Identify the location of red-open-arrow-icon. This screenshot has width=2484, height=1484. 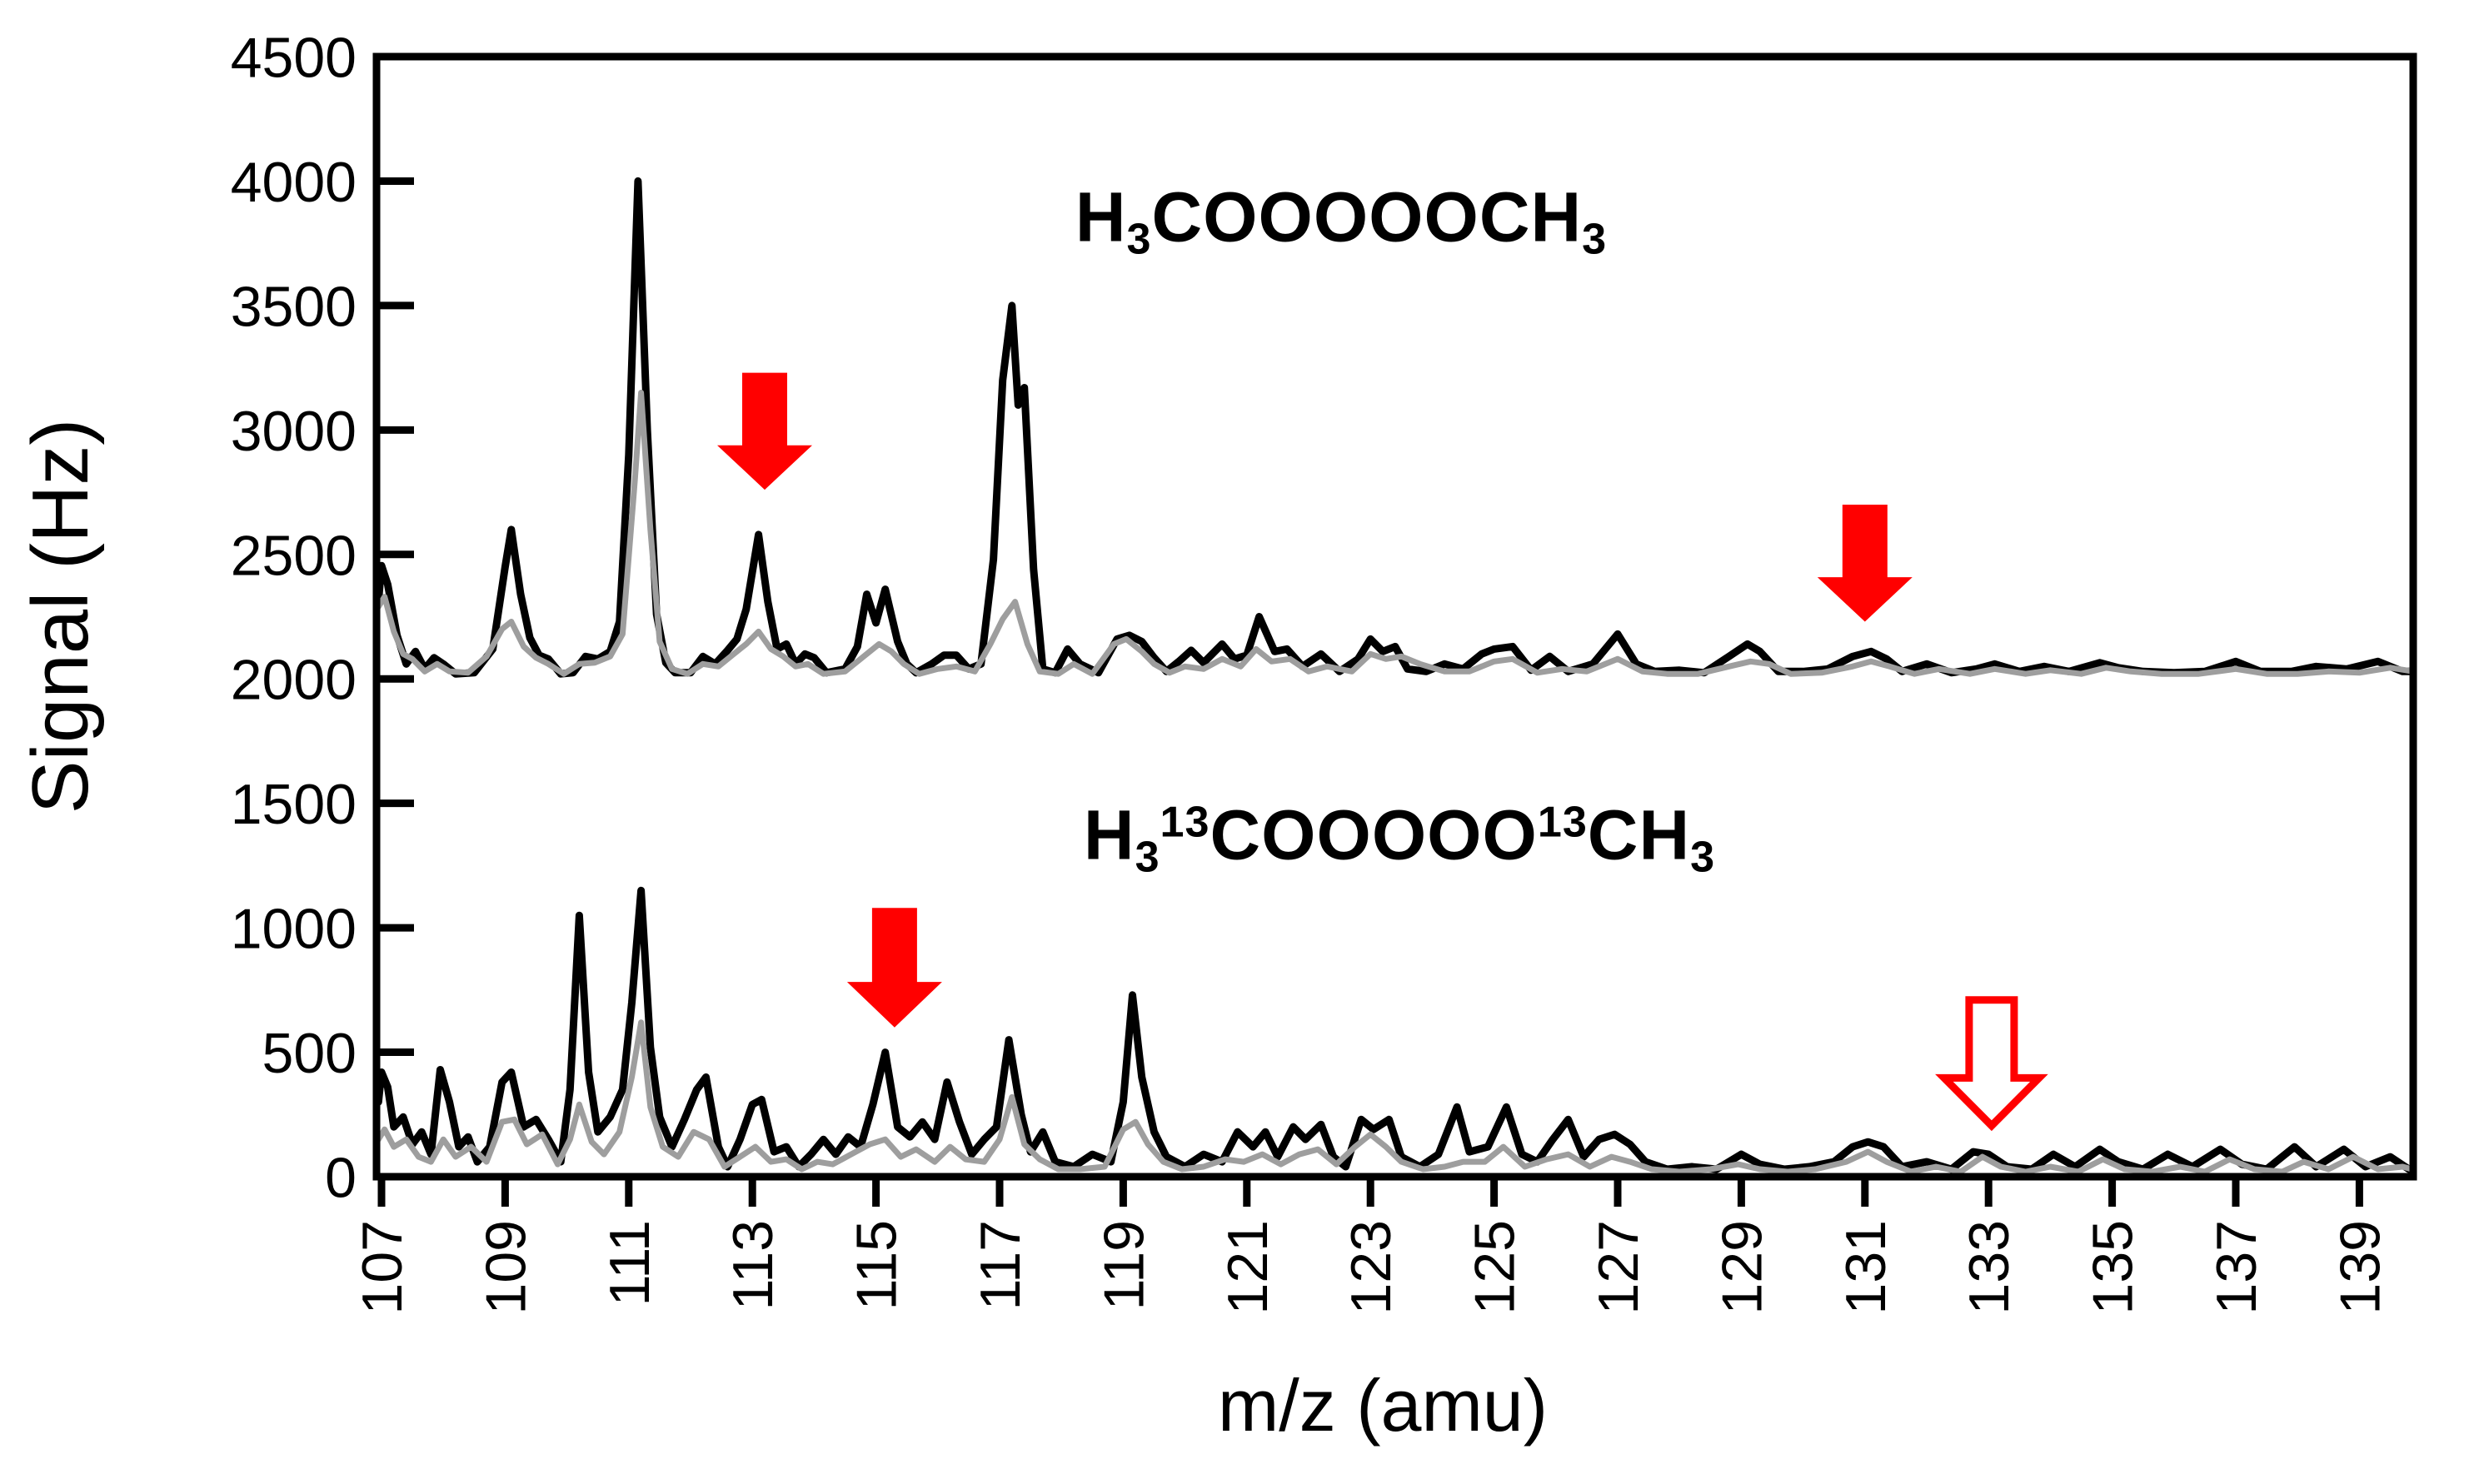
(1992, 1064).